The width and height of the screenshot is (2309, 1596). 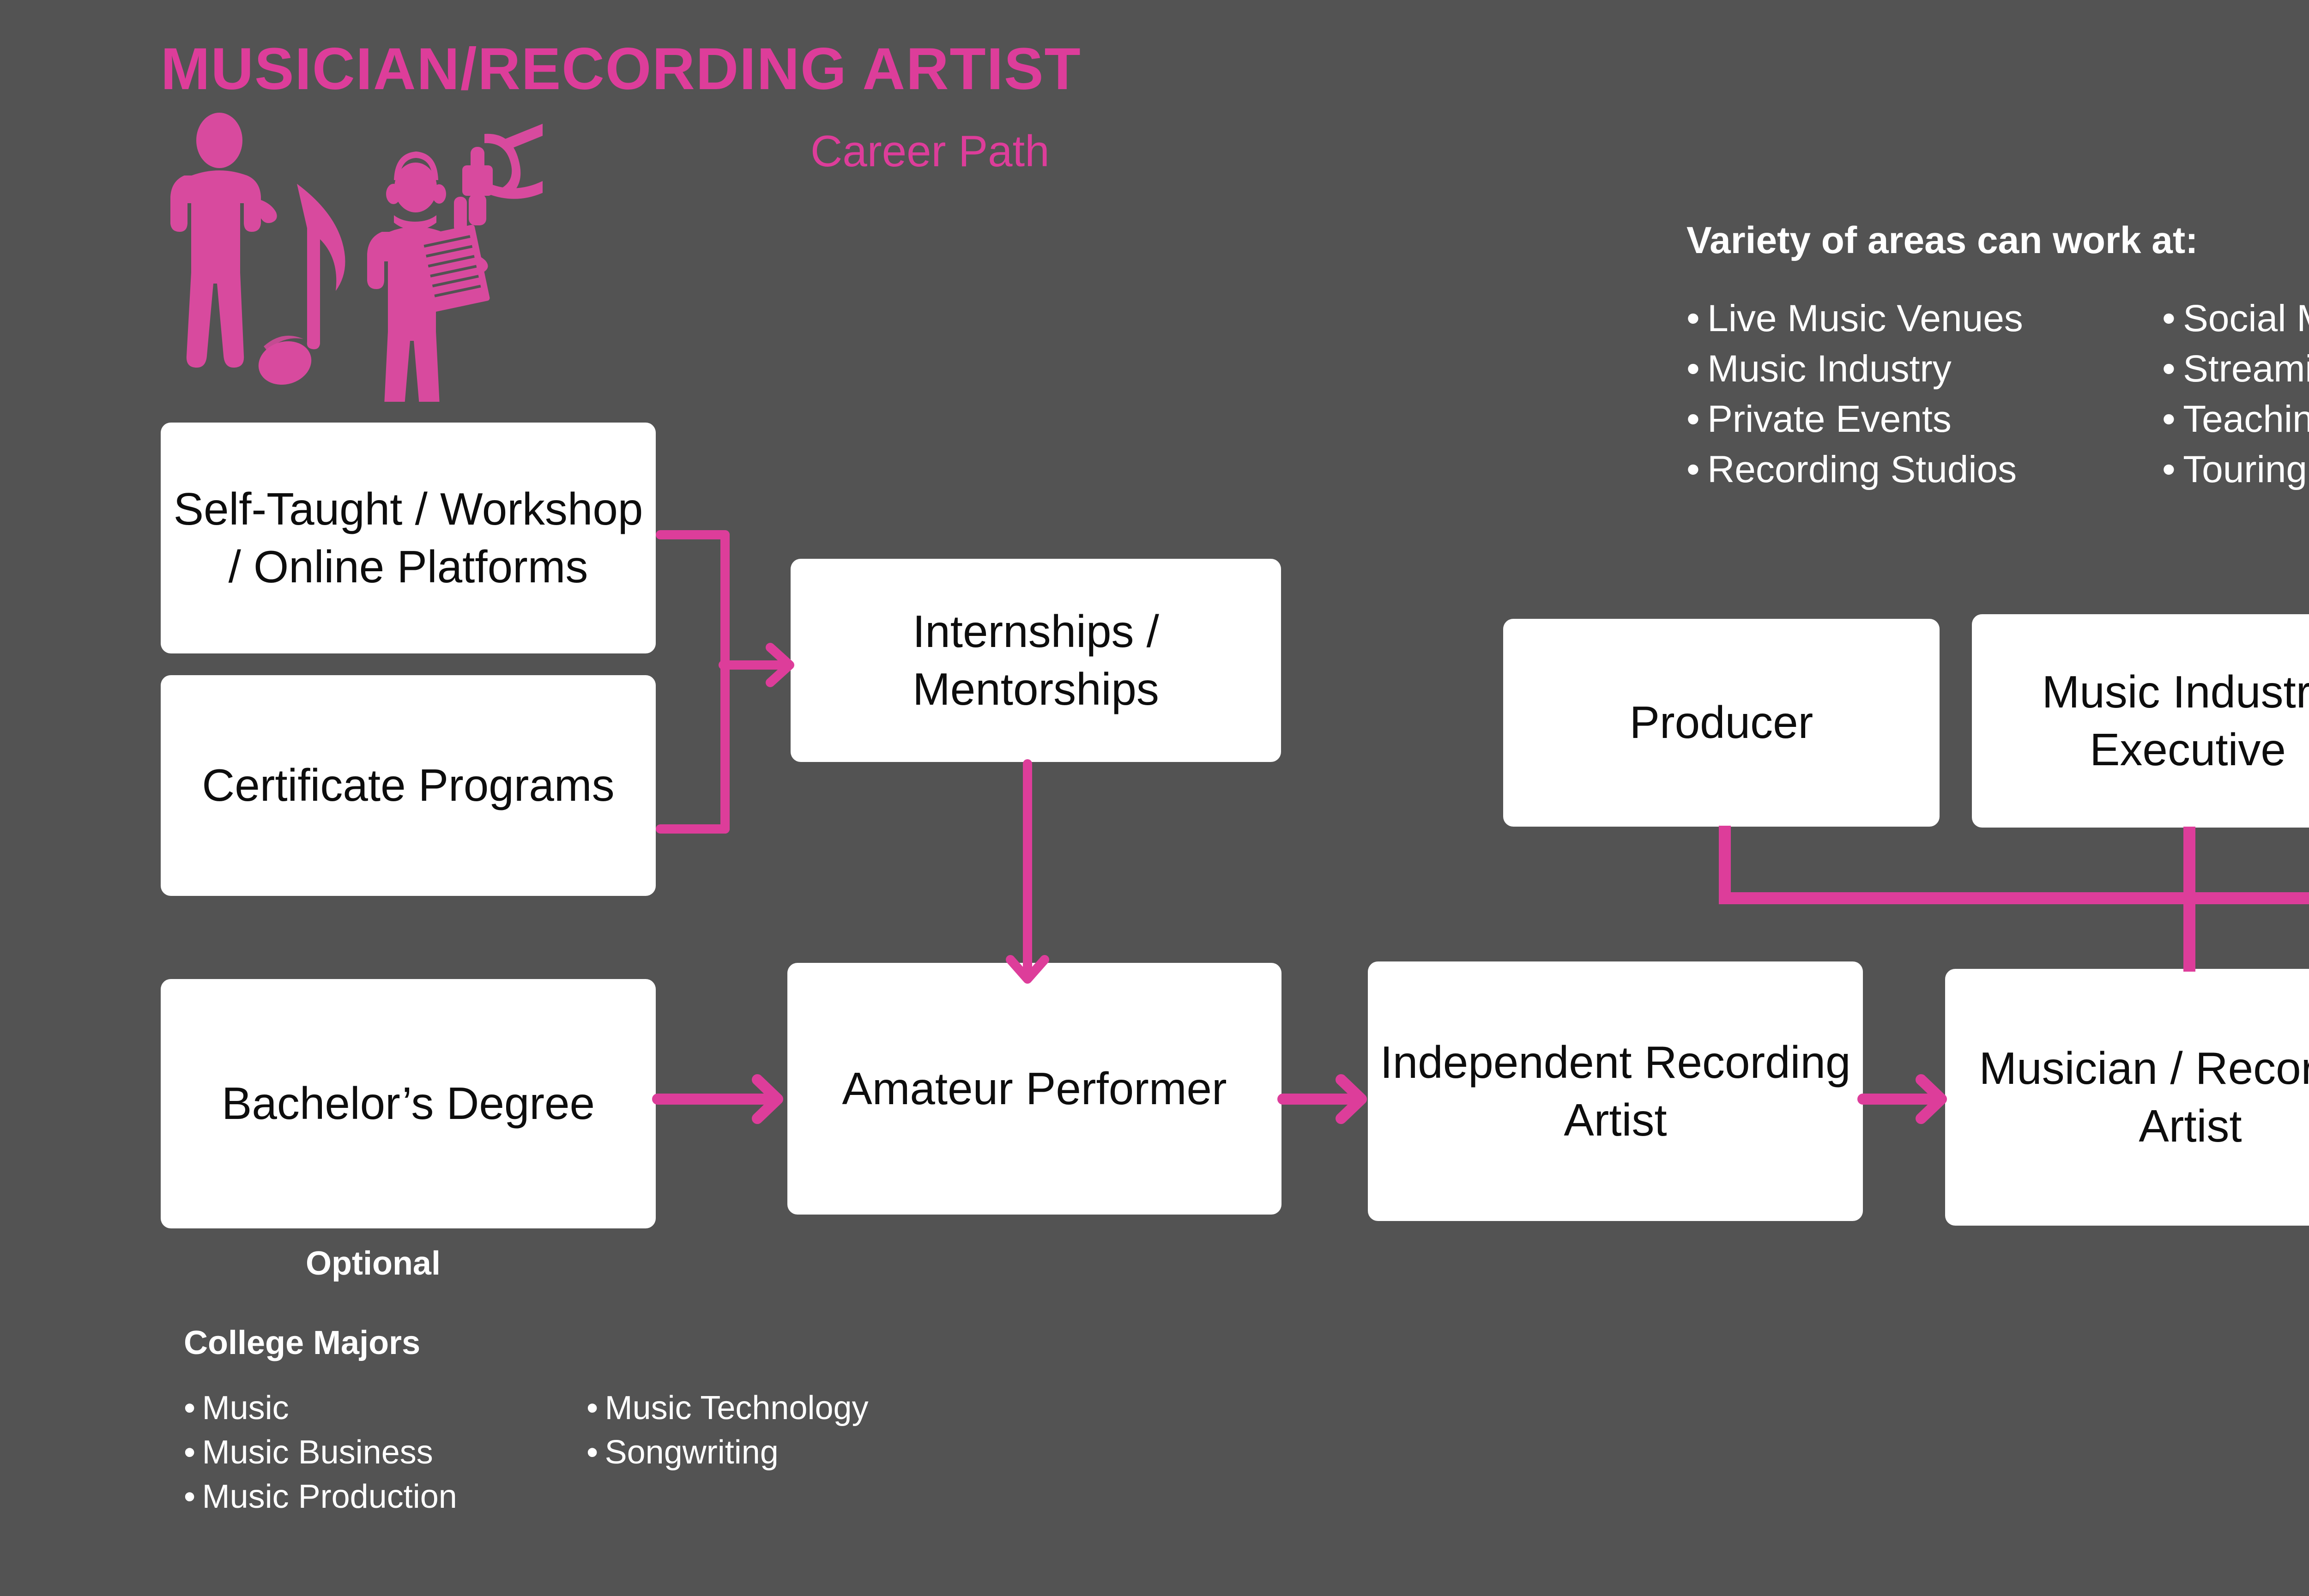 I want to click on list-item: • Music Industry, so click(x=1854, y=369).